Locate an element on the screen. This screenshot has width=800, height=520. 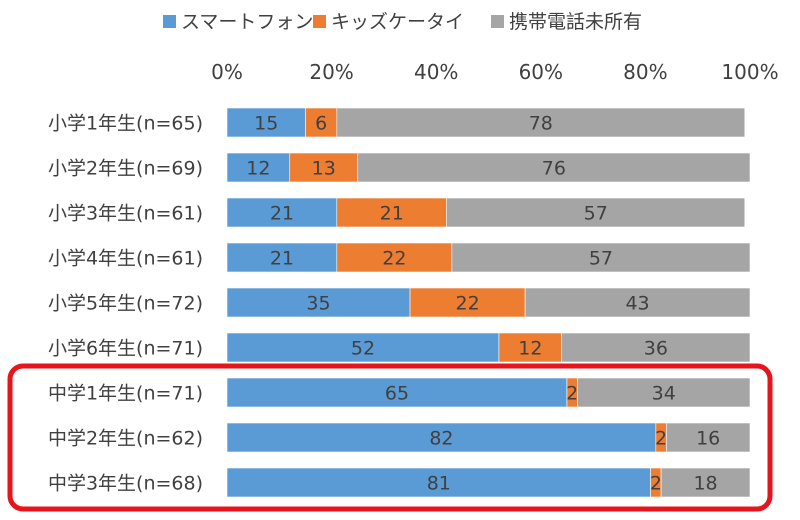
category-label: 中学3年生(n=68) is located at coordinates (125, 484).